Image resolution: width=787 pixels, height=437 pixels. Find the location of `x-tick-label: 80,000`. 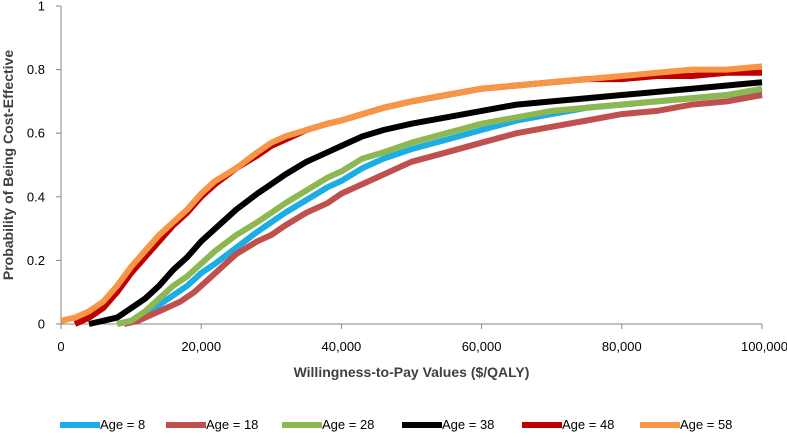

x-tick-label: 80,000 is located at coordinates (622, 346).